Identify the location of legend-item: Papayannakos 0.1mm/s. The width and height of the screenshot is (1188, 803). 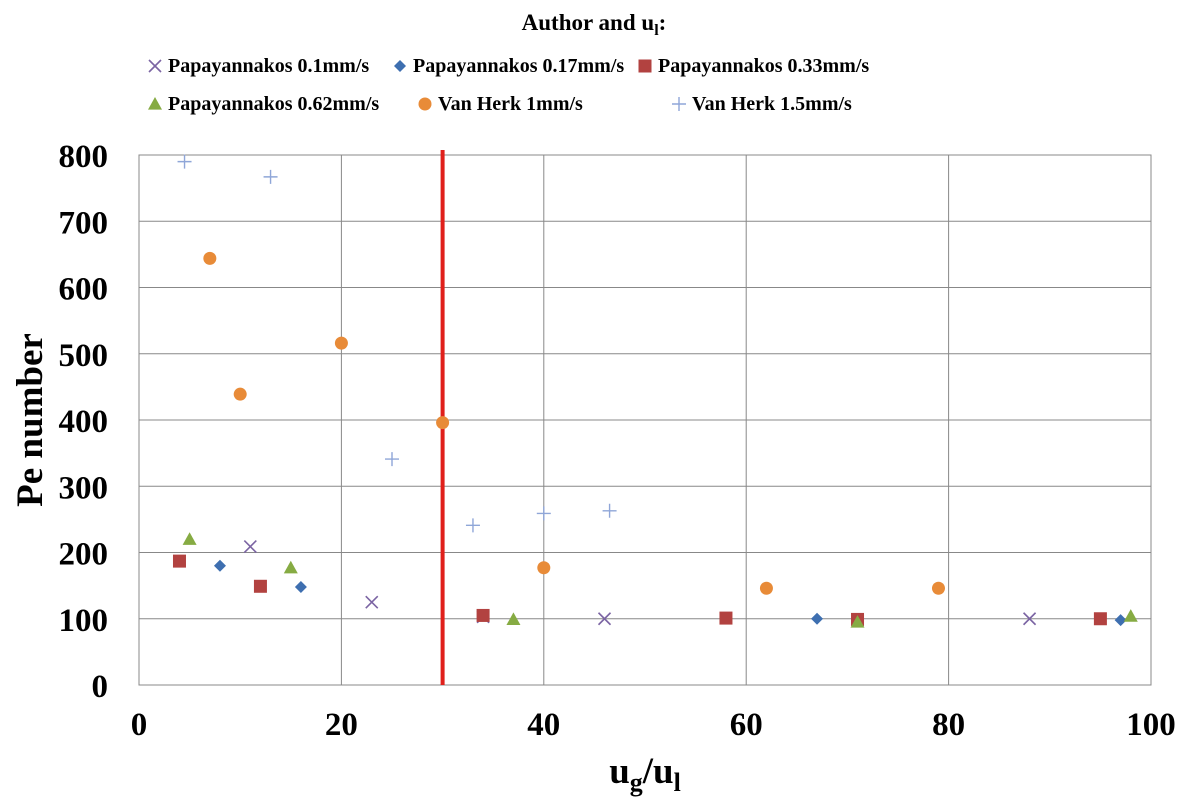
(258, 66).